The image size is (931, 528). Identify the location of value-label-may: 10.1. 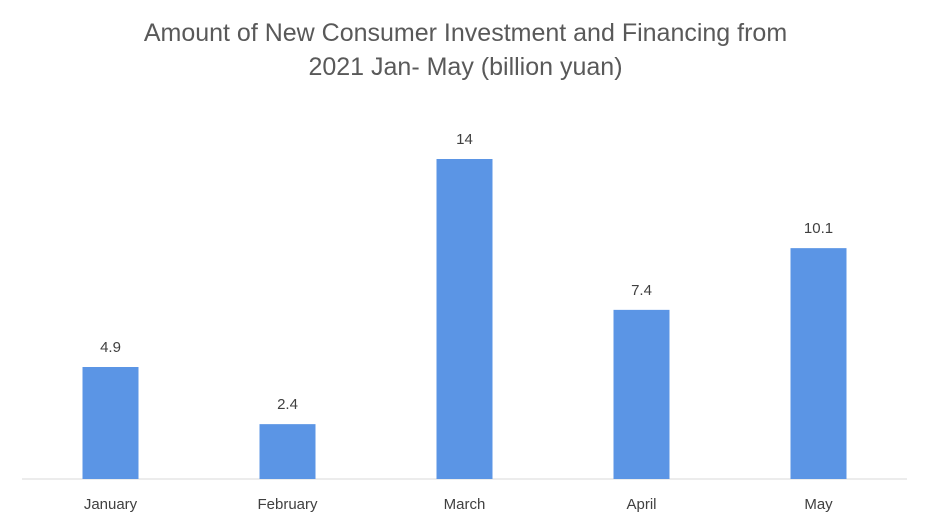
(818, 228).